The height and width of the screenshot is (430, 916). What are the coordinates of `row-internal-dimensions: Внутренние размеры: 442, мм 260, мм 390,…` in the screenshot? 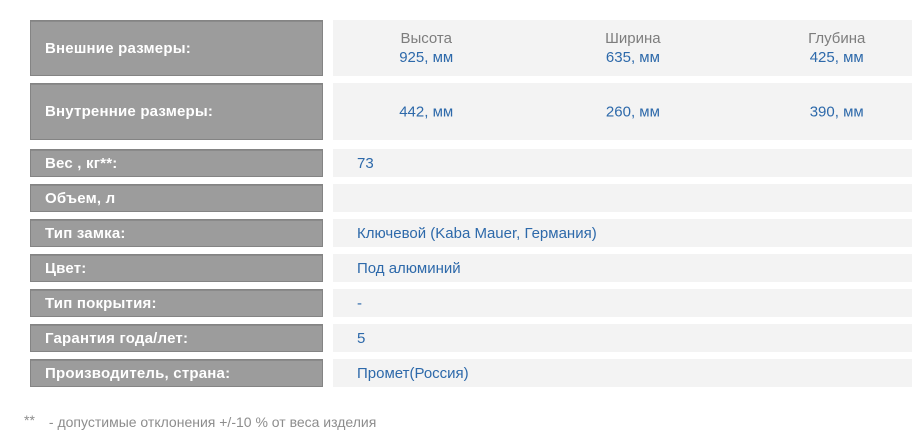 It's located at (471, 111).